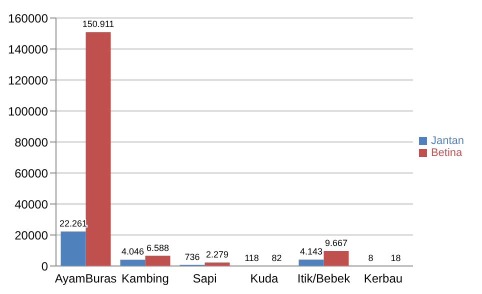  Describe the element at coordinates (383, 279) in the screenshot. I see `x-tick-label: Kerbau` at that location.